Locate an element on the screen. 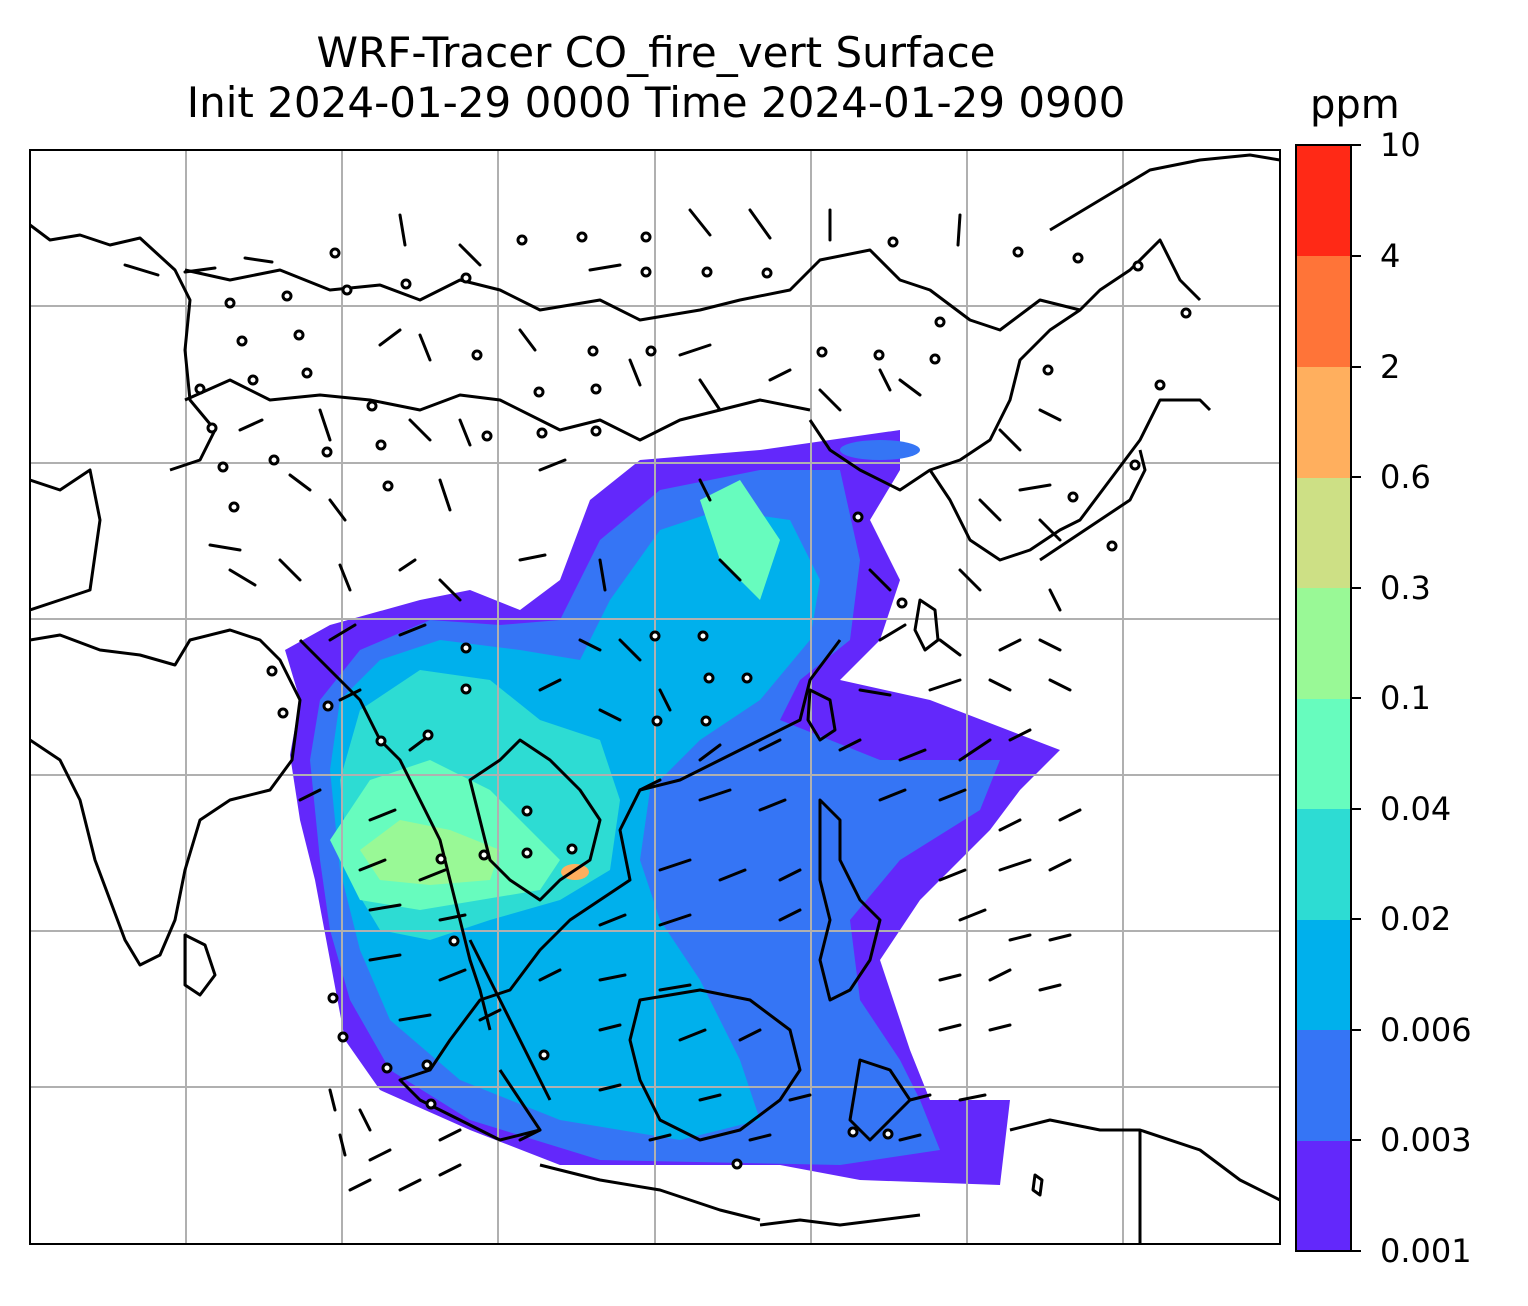 This screenshot has height=1306, width=1528. colorbar-ticks is located at coordinates (1356, 698).